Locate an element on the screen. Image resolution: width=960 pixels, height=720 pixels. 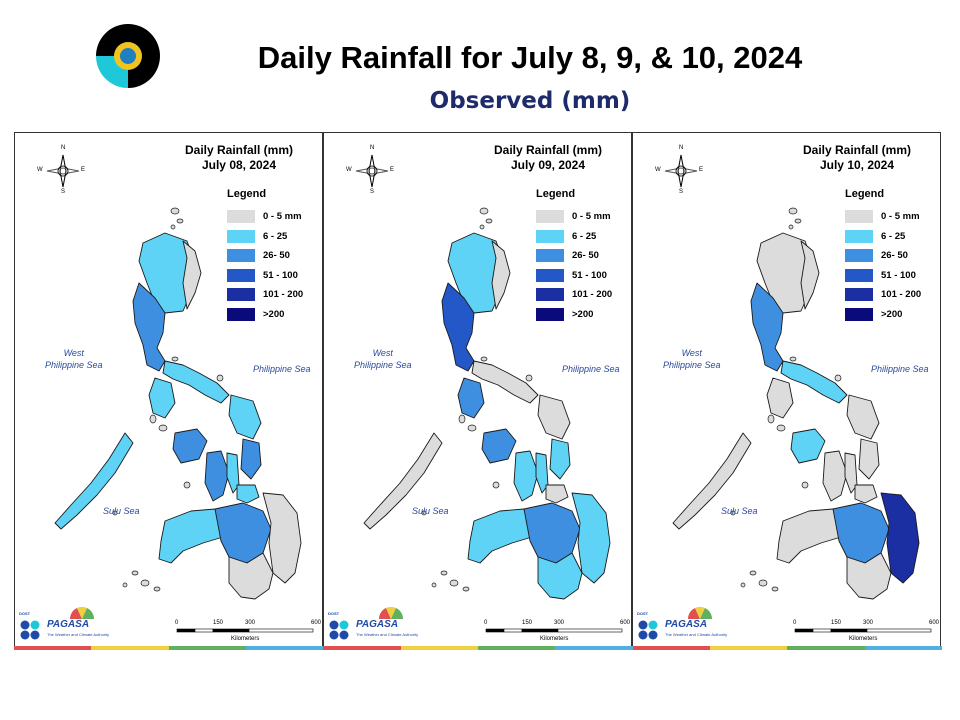
compass-rose: N S E W is located at coordinates (61, 170).